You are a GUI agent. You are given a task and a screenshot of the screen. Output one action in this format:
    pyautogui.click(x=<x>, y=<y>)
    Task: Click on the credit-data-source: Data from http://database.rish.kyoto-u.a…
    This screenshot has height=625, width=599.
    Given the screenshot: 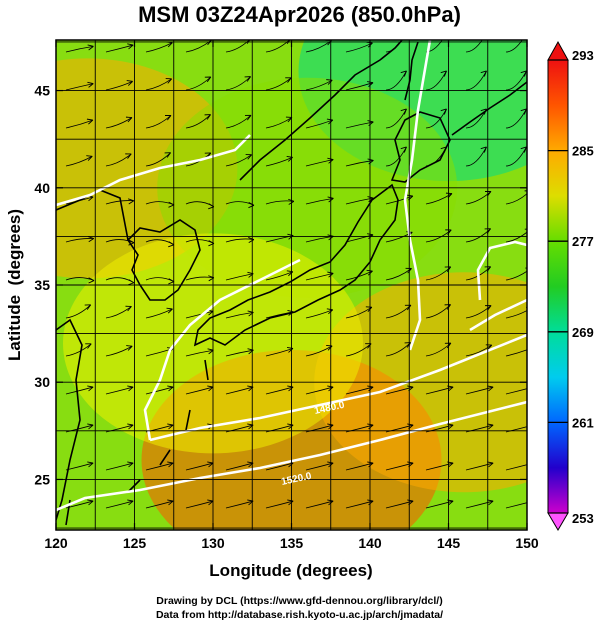 What is the action you would take?
    pyautogui.click(x=299, y=615)
    